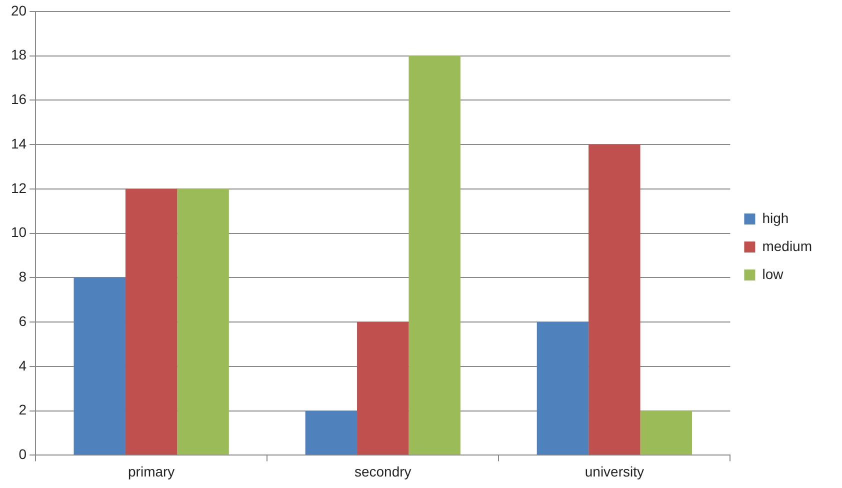  I want to click on y-tick-label: 2, so click(22, 410).